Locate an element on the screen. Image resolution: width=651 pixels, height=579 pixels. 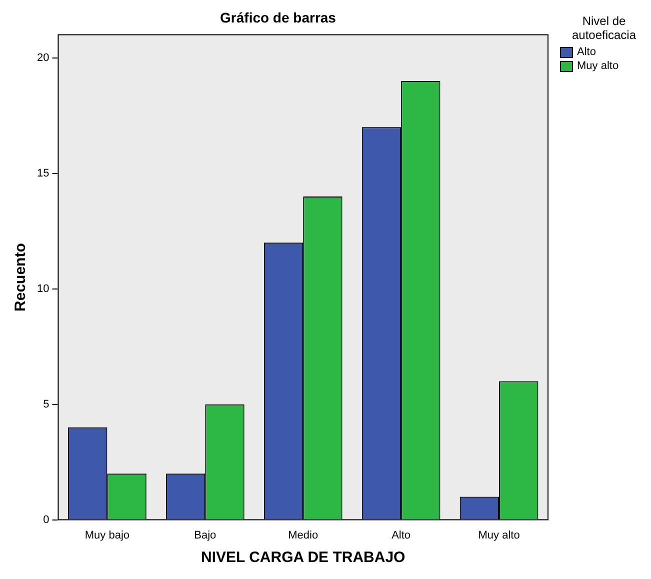
x-tick-label: Muy alto is located at coordinates (499, 535).